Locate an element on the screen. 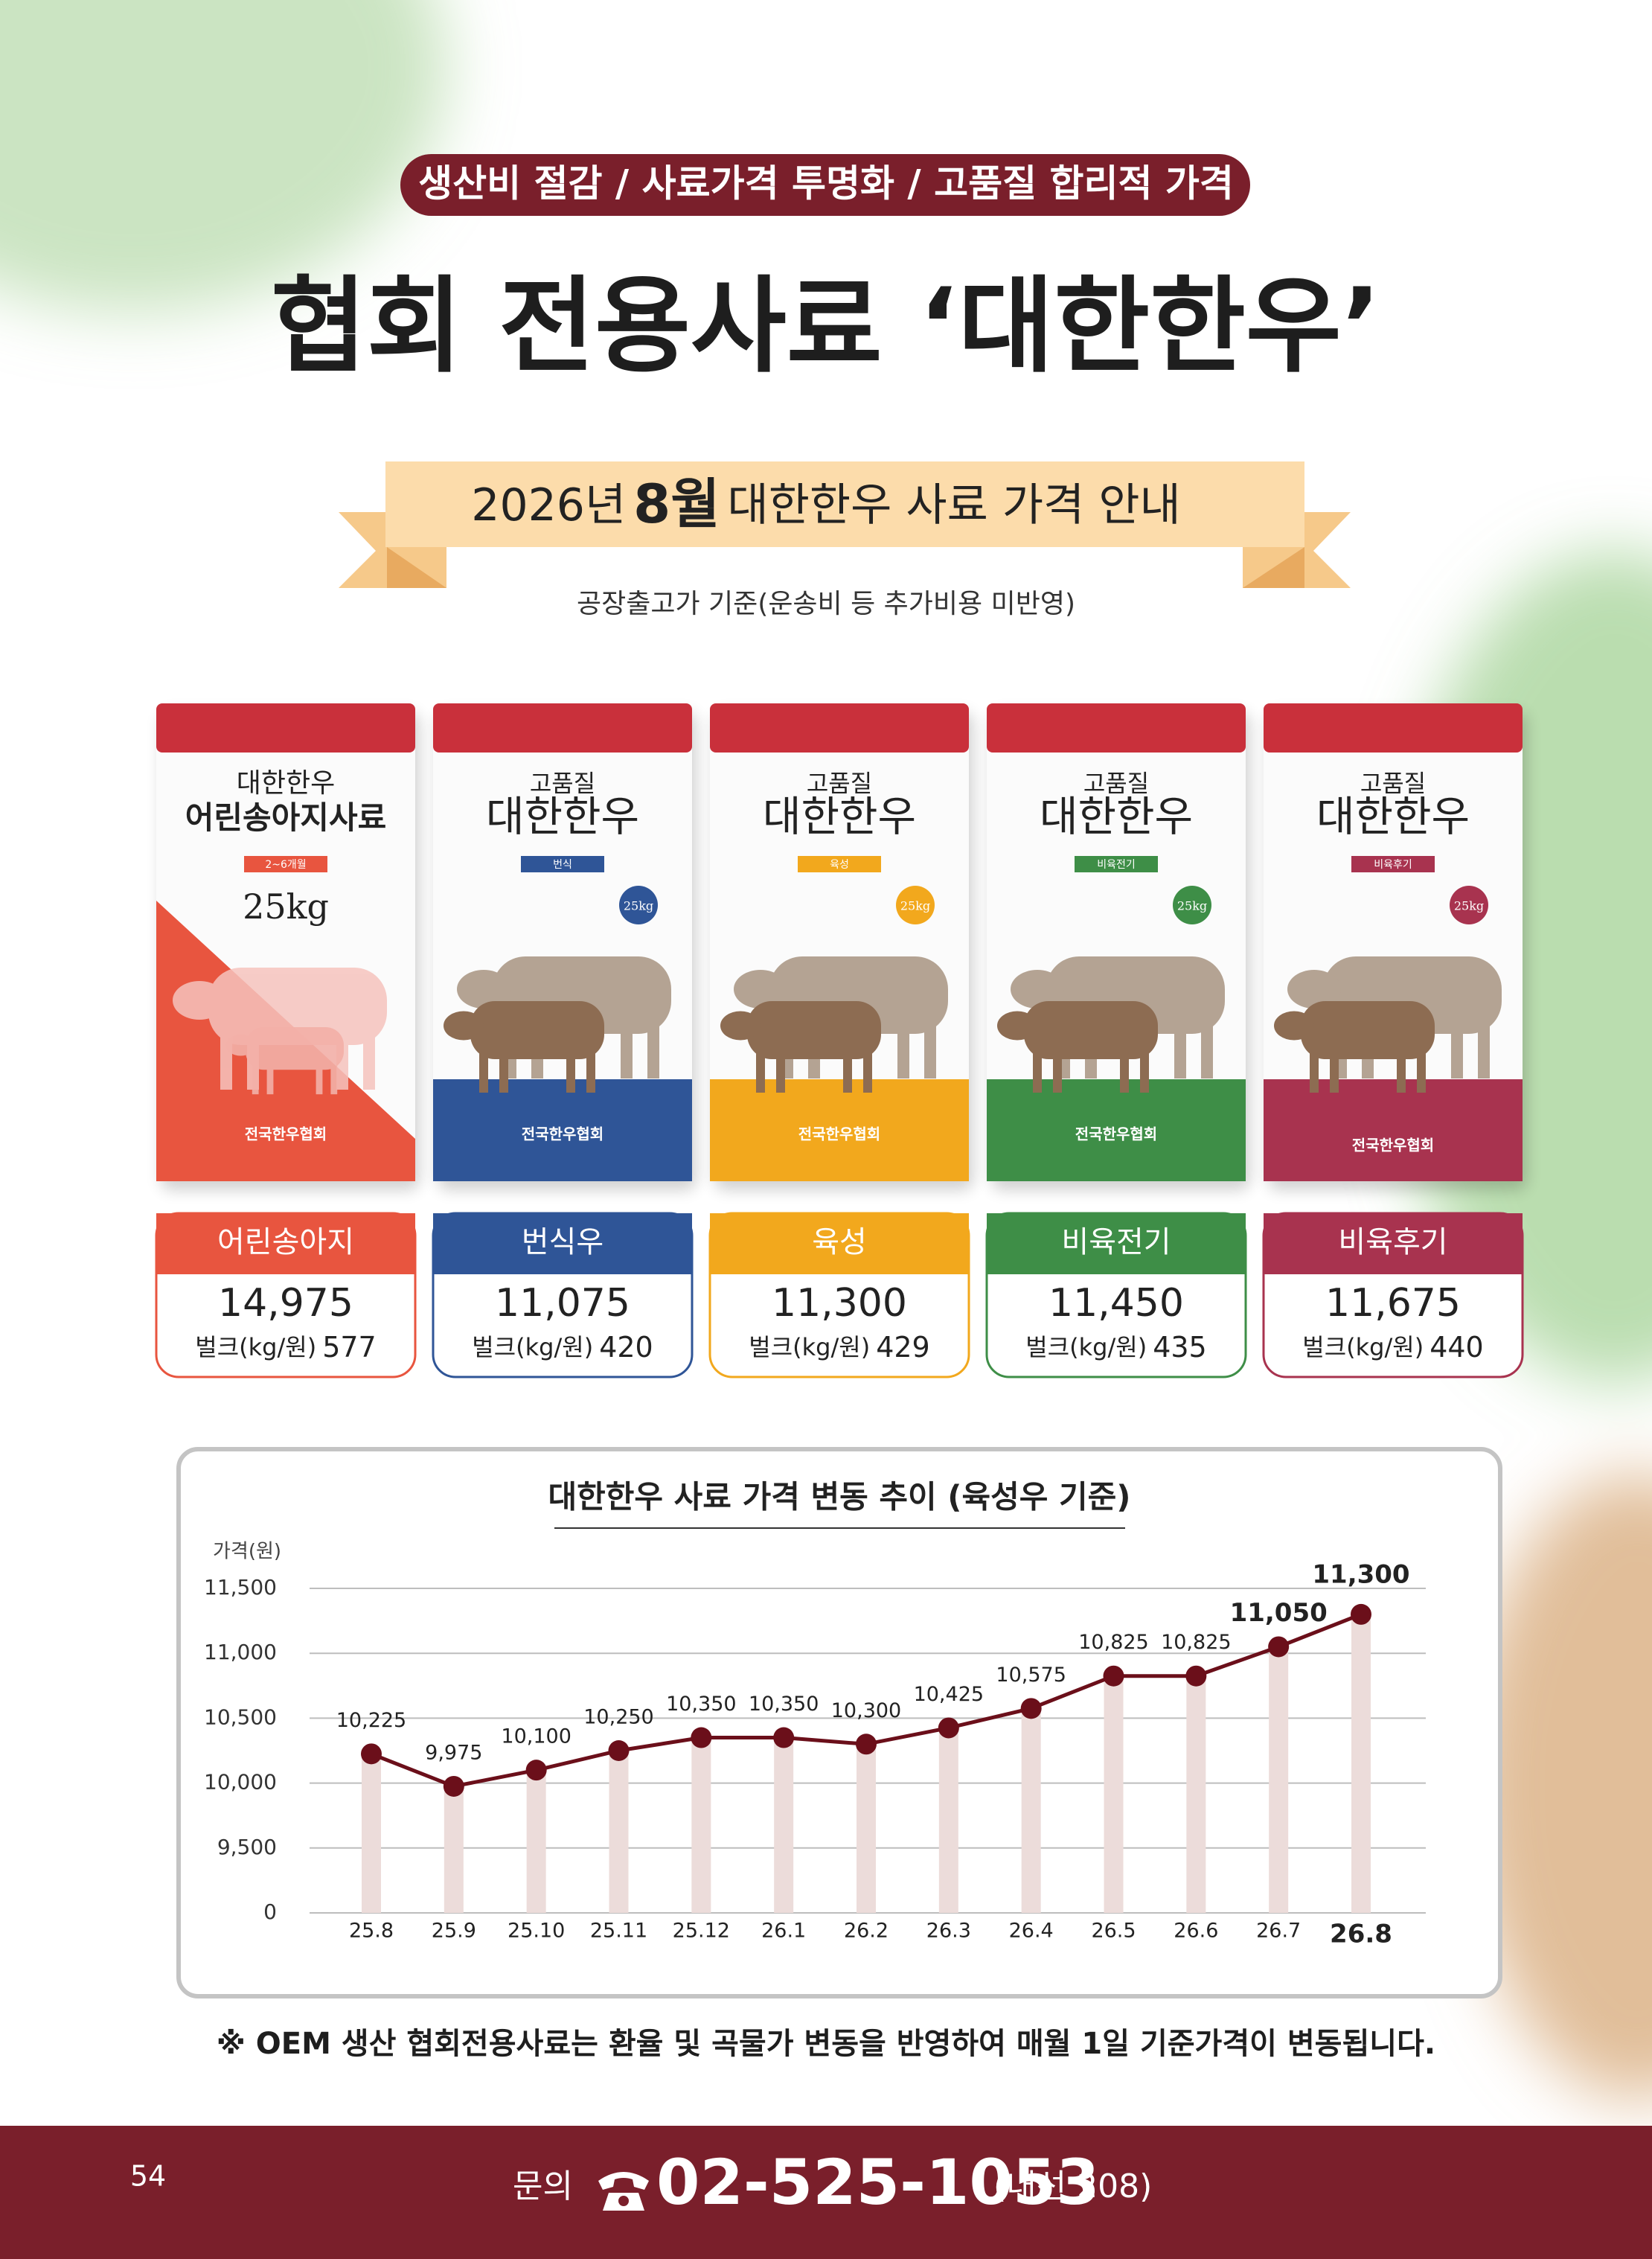 This screenshot has width=1652, height=2259. bag-name: 어린송아지사료 is located at coordinates (285, 817).